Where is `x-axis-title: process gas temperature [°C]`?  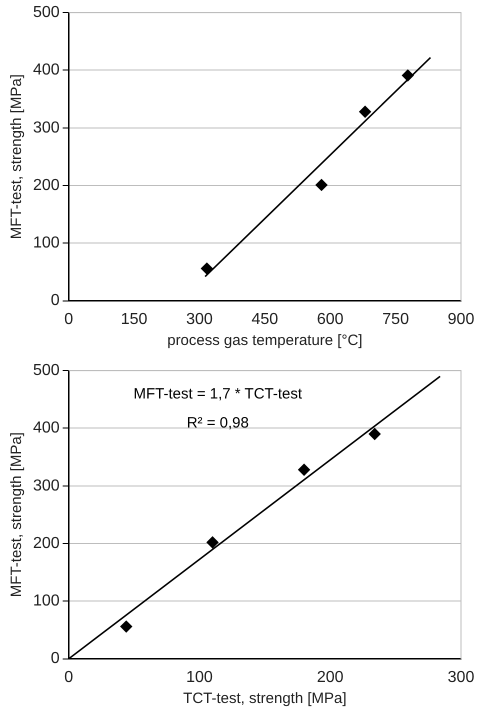
x-axis-title: process gas temperature [°C] is located at coordinates (264, 341).